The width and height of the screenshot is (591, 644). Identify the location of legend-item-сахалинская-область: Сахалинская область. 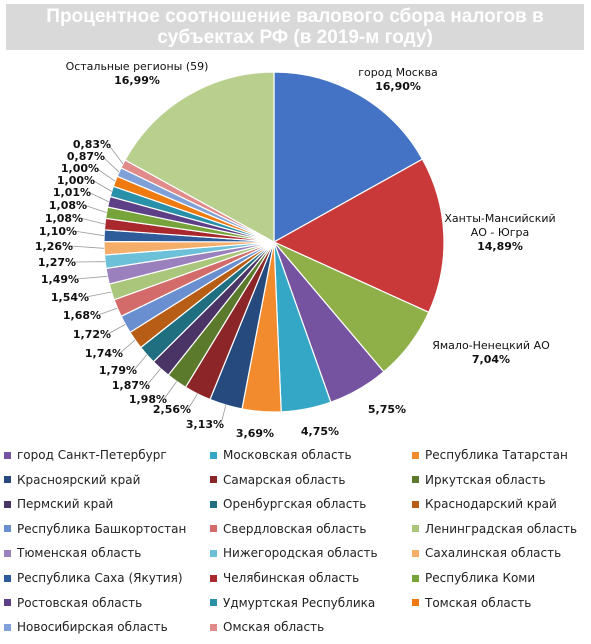
(486, 553).